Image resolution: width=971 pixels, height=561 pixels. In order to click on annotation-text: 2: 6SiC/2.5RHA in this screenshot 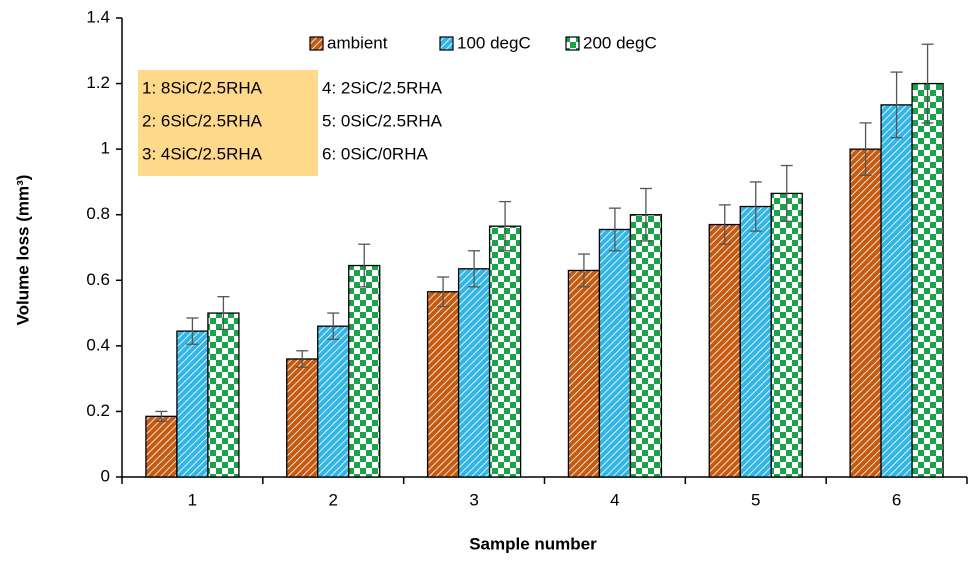, I will do `click(202, 120)`.